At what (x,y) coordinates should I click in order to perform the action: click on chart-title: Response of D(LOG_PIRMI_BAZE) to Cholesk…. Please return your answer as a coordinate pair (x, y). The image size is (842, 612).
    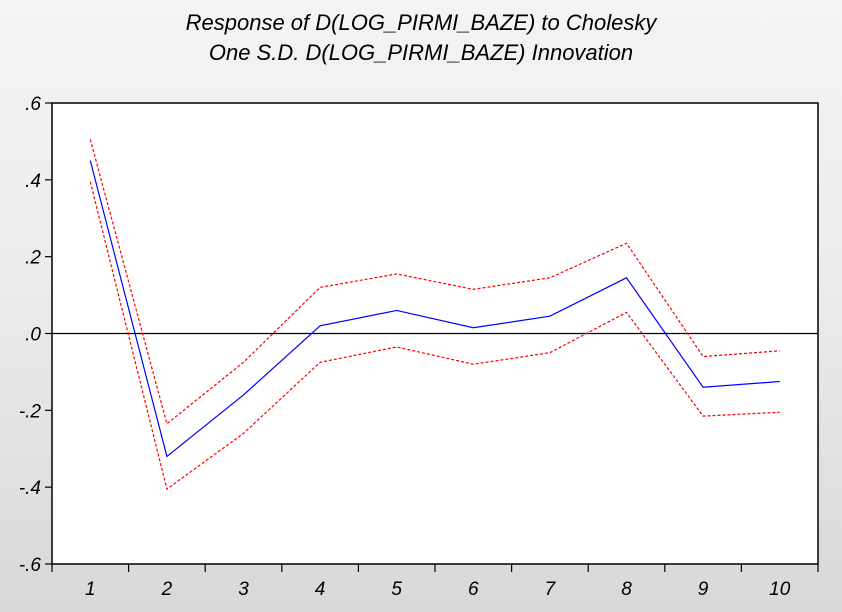
    Looking at the image, I should click on (421, 38).